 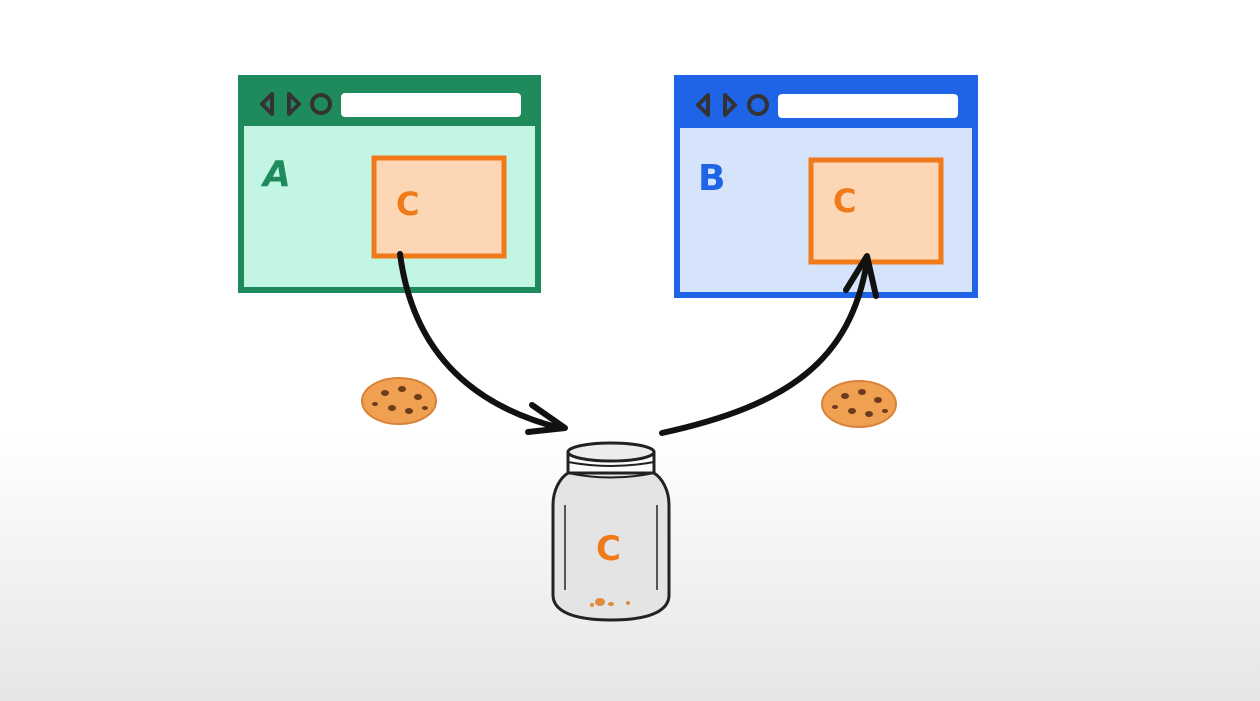 What do you see at coordinates (431, 105) in the screenshot?
I see `address-bar-a` at bounding box center [431, 105].